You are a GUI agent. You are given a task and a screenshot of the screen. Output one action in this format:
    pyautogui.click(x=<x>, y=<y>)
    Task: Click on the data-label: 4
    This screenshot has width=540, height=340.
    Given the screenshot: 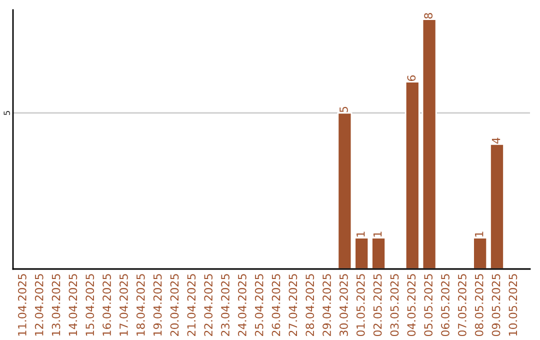 What is the action you would take?
    pyautogui.click(x=496, y=141)
    